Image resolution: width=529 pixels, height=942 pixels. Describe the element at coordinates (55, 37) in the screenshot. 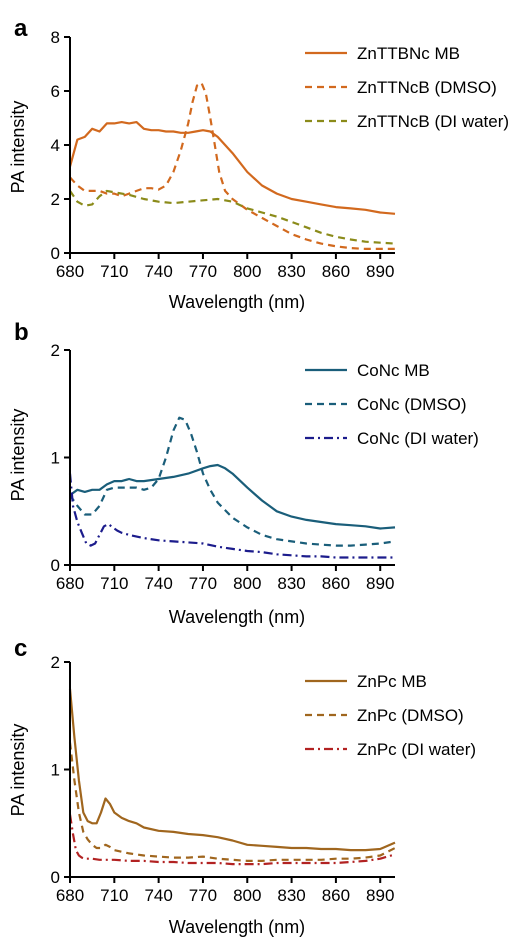

I see `y-tick-label: 8` at that location.